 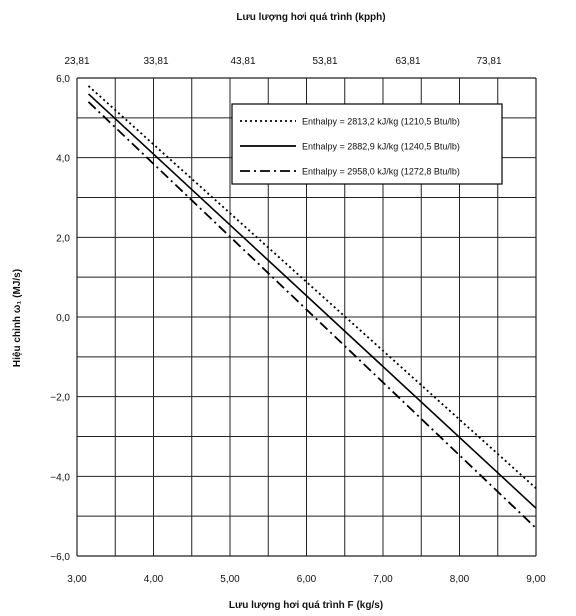 I want to click on y-tick-label: 0,0, so click(x=63, y=318).